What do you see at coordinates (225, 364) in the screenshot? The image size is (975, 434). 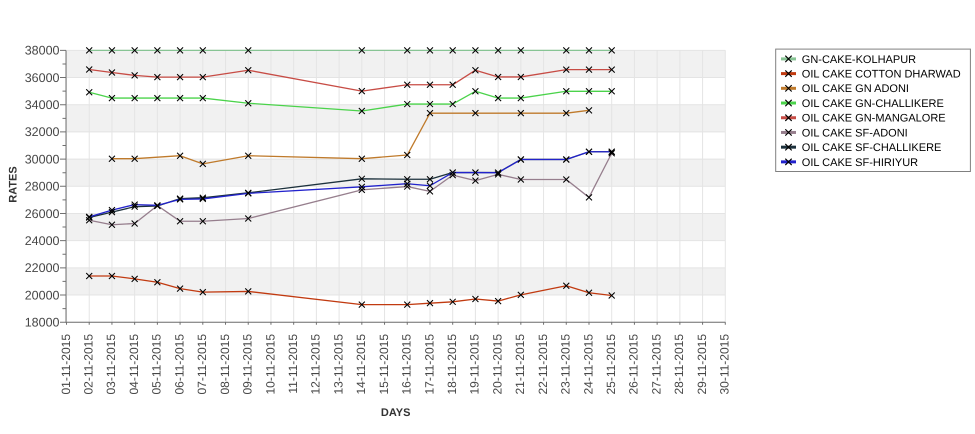 I see `svg-text: 08-11-2015` at bounding box center [225, 364].